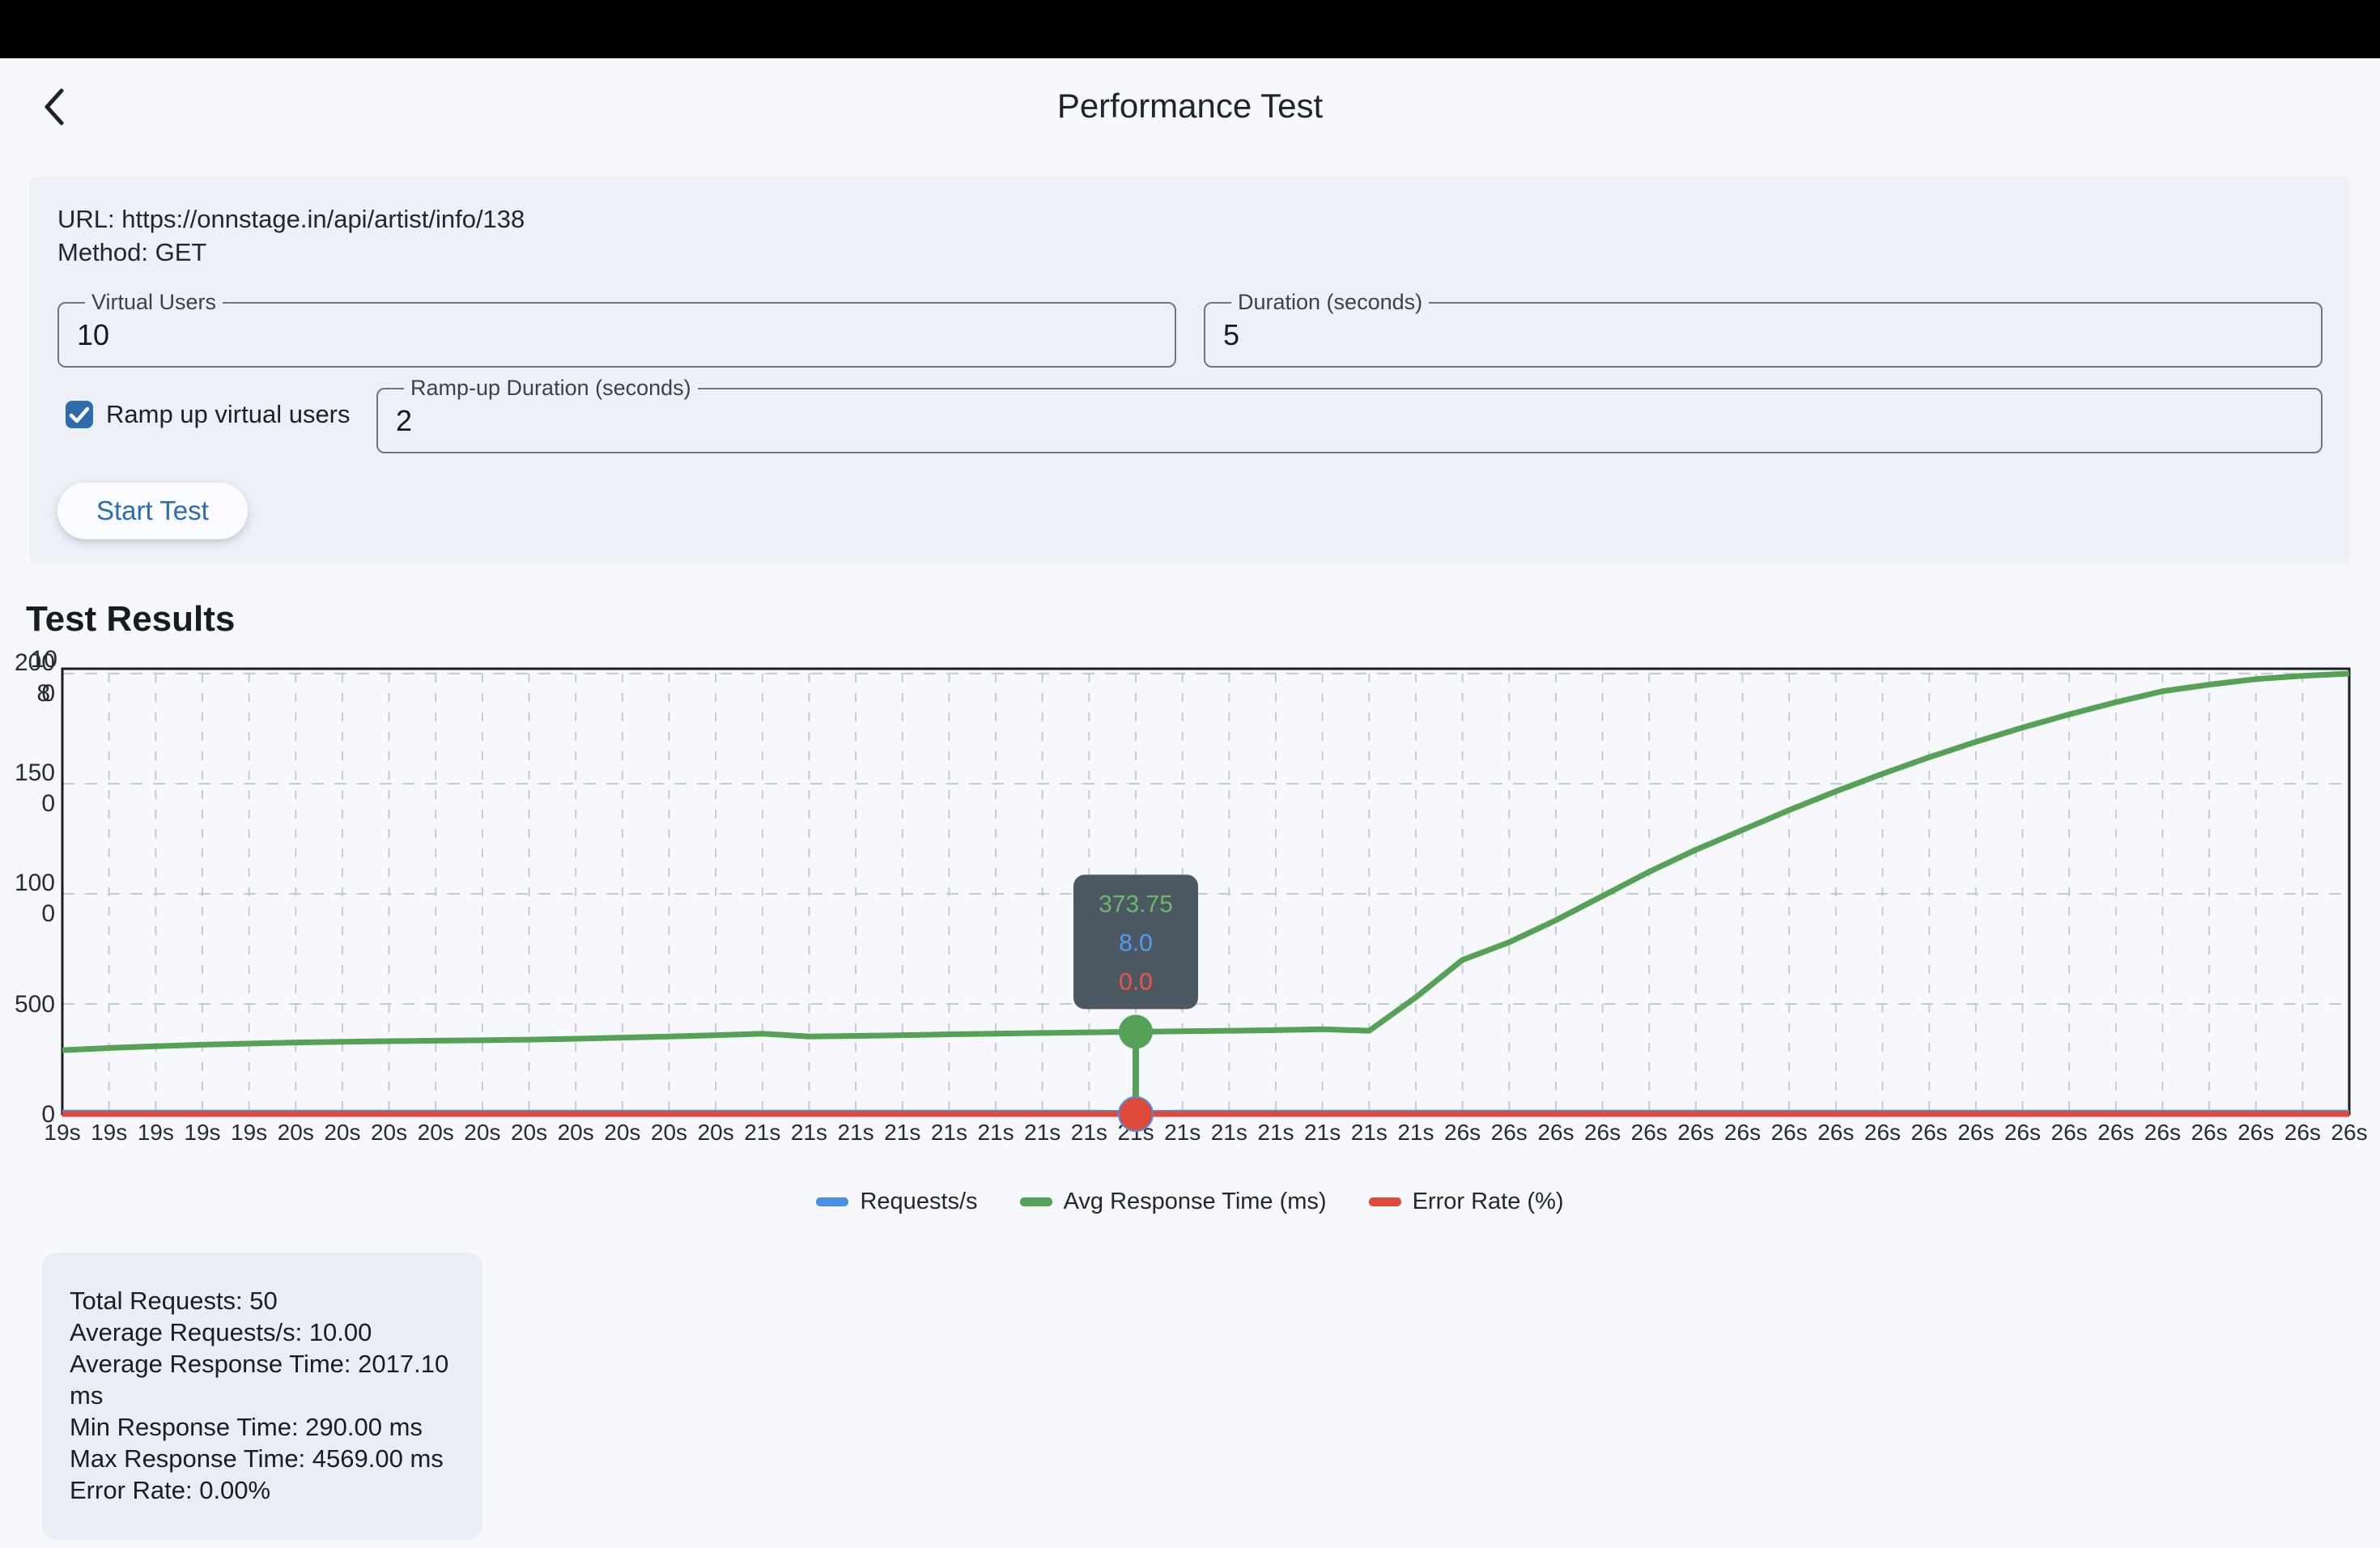 The image size is (2380, 1548). What do you see at coordinates (35, 1005) in the screenshot?
I see `y-tick-label: 500` at bounding box center [35, 1005].